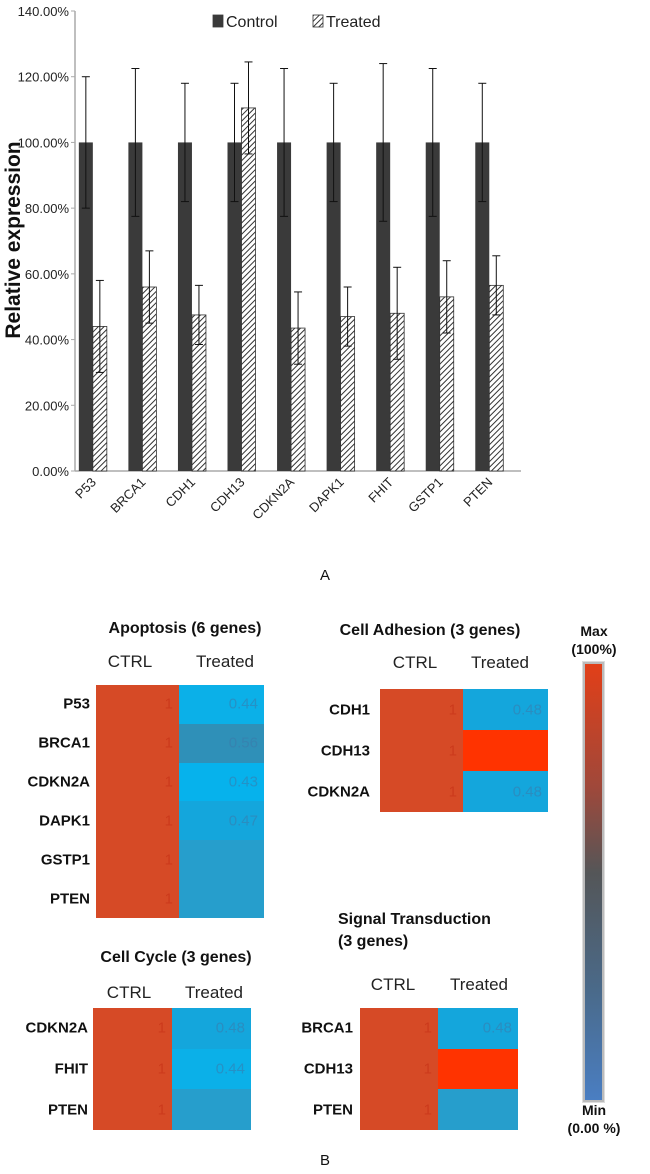 The image size is (650, 1174). What do you see at coordinates (353, 22) in the screenshot?
I see `legend-label-treated: Treated` at bounding box center [353, 22].